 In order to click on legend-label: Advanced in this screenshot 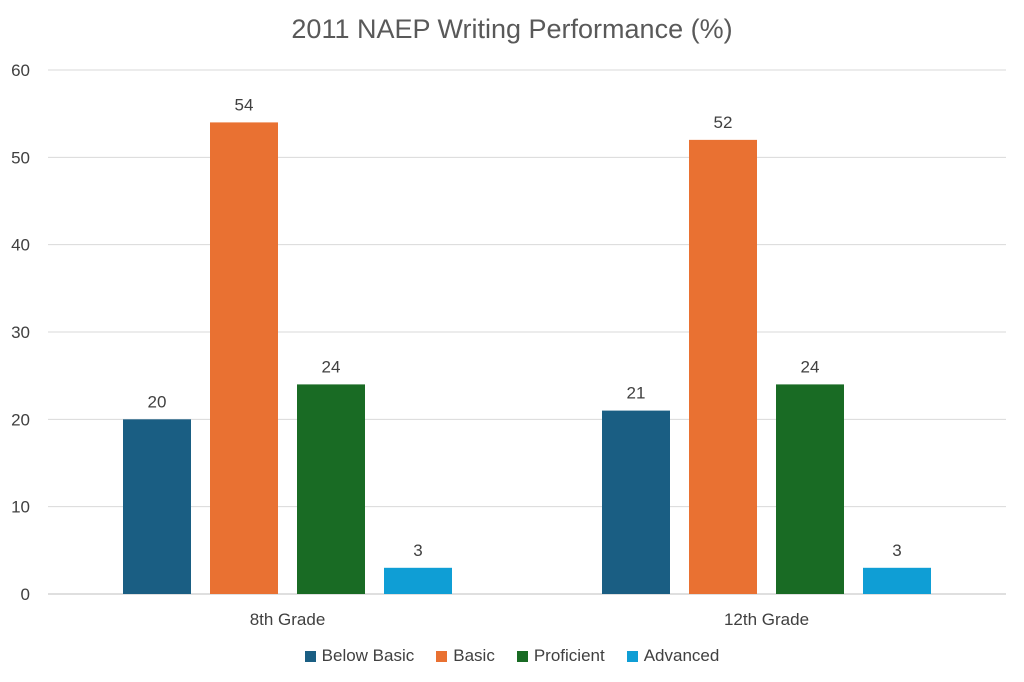, I will do `click(681, 655)`.